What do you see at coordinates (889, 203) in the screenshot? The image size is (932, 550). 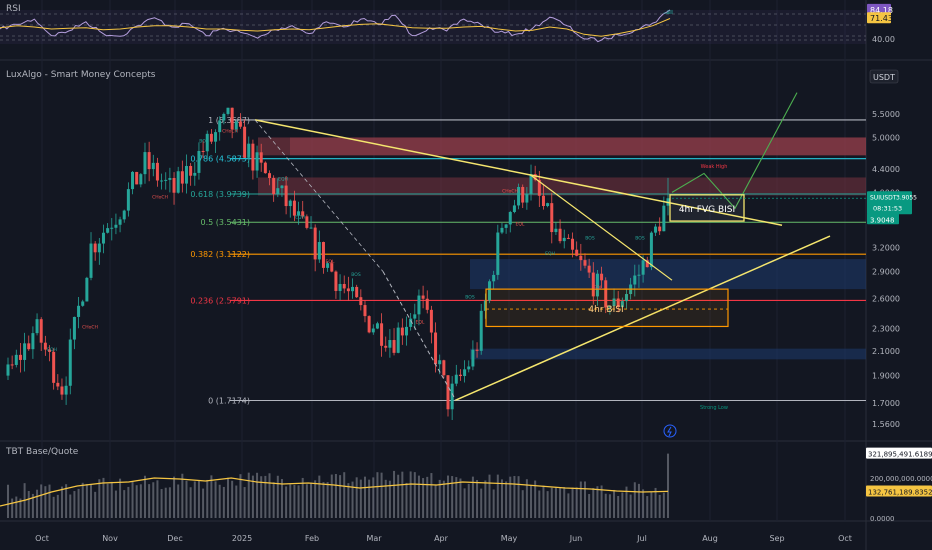 I see `last-price-badge` at bounding box center [889, 203].